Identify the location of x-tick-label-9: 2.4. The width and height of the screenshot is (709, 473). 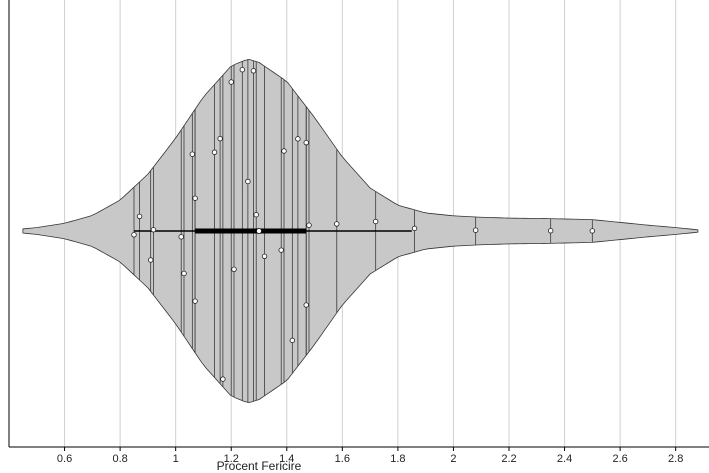
(564, 459).